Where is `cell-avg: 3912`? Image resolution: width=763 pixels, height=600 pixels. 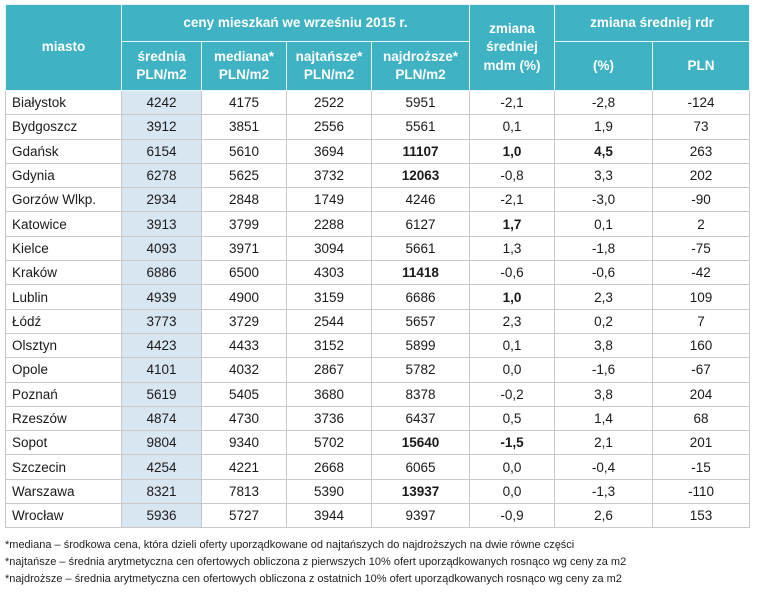
cell-avg: 3912 is located at coordinates (161, 127).